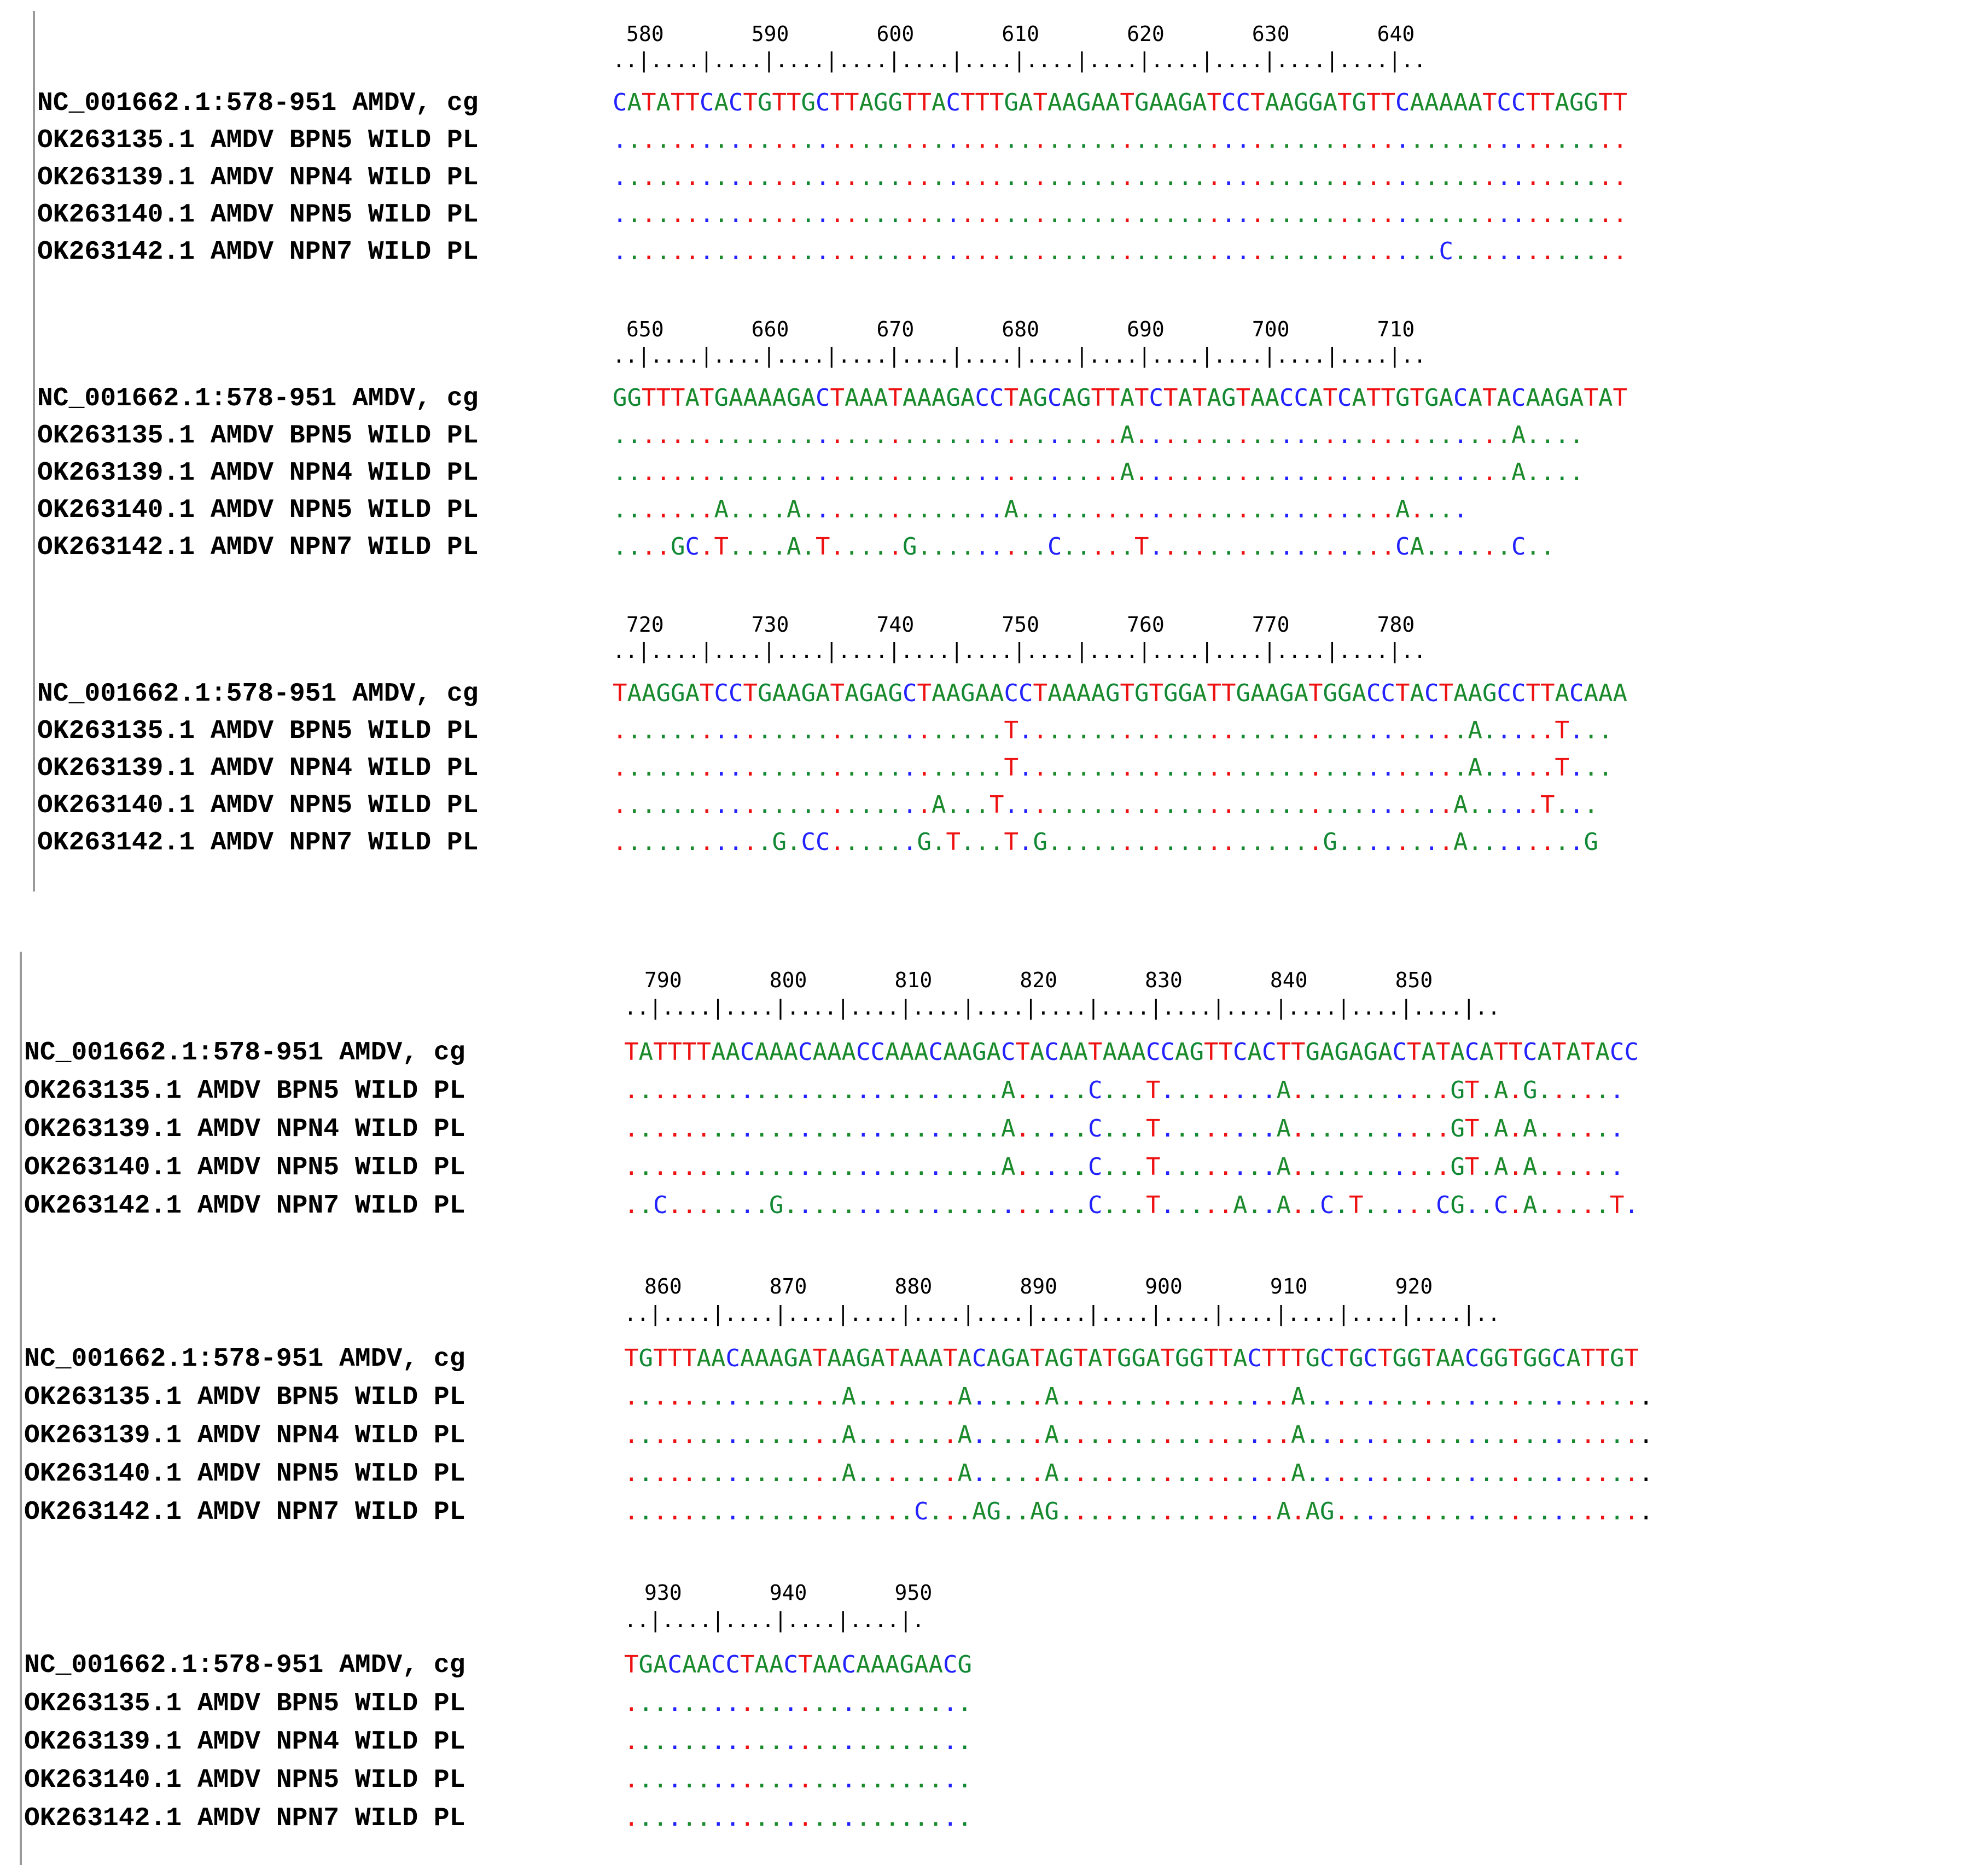 The width and height of the screenshot is (1979, 1876). Describe the element at coordinates (1052, 1052) in the screenshot. I see `nucleotide: C` at that location.